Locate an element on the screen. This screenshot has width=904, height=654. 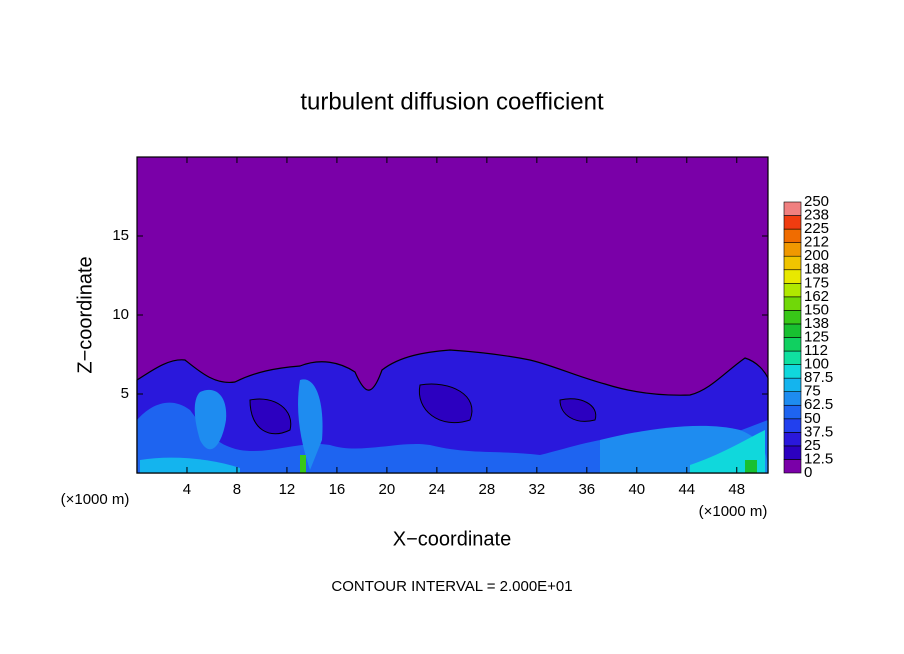
colorbar-label: 12.5 is located at coordinates (818, 458).